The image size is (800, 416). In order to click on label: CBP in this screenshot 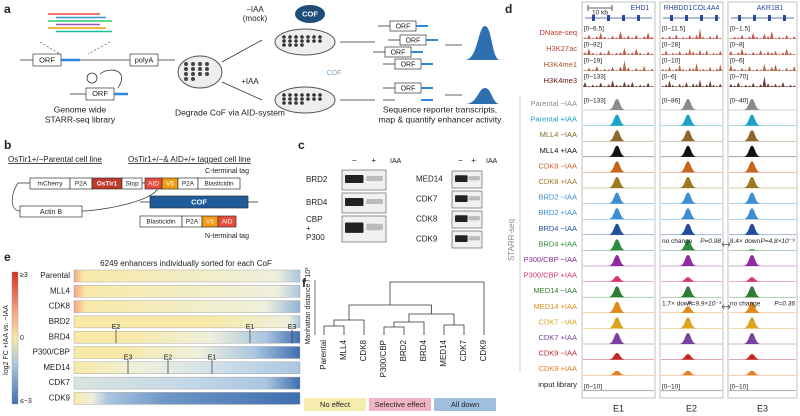, I will do `click(314, 219)`.